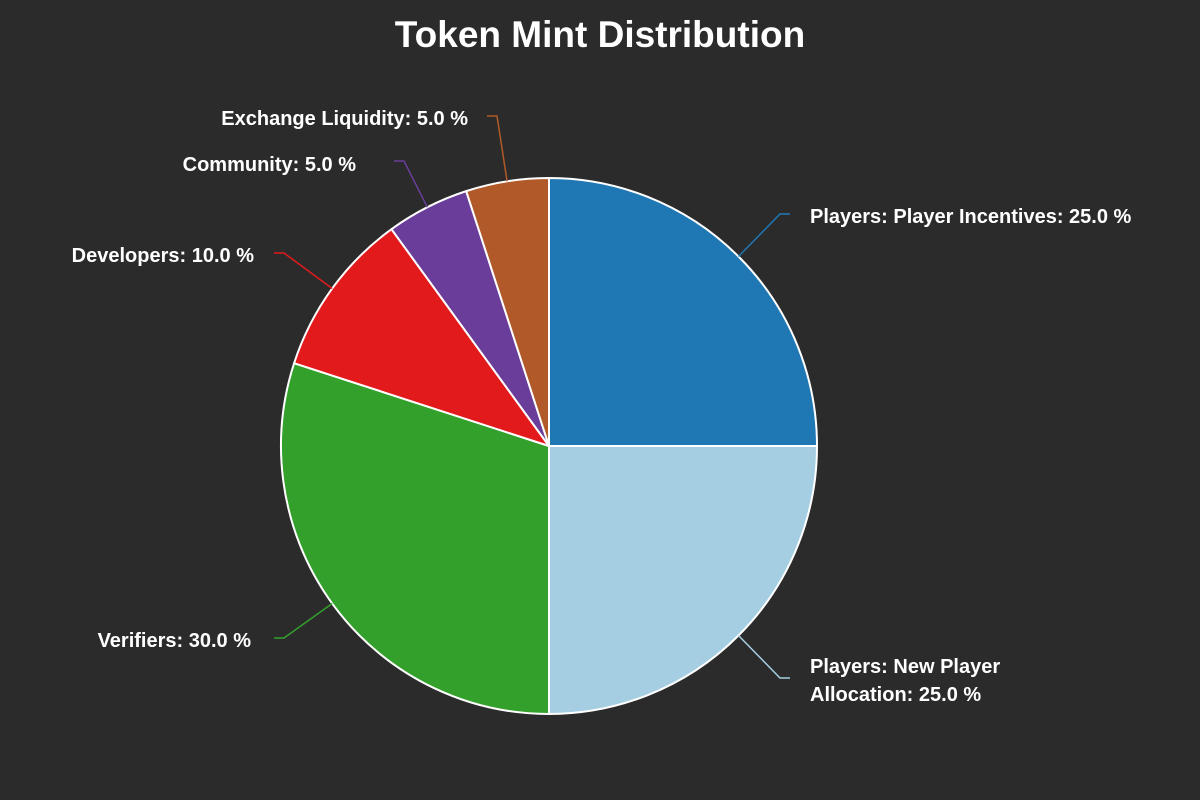  What do you see at coordinates (895, 695) in the screenshot?
I see `slice-label-line: Allocation: 25.0 %` at bounding box center [895, 695].